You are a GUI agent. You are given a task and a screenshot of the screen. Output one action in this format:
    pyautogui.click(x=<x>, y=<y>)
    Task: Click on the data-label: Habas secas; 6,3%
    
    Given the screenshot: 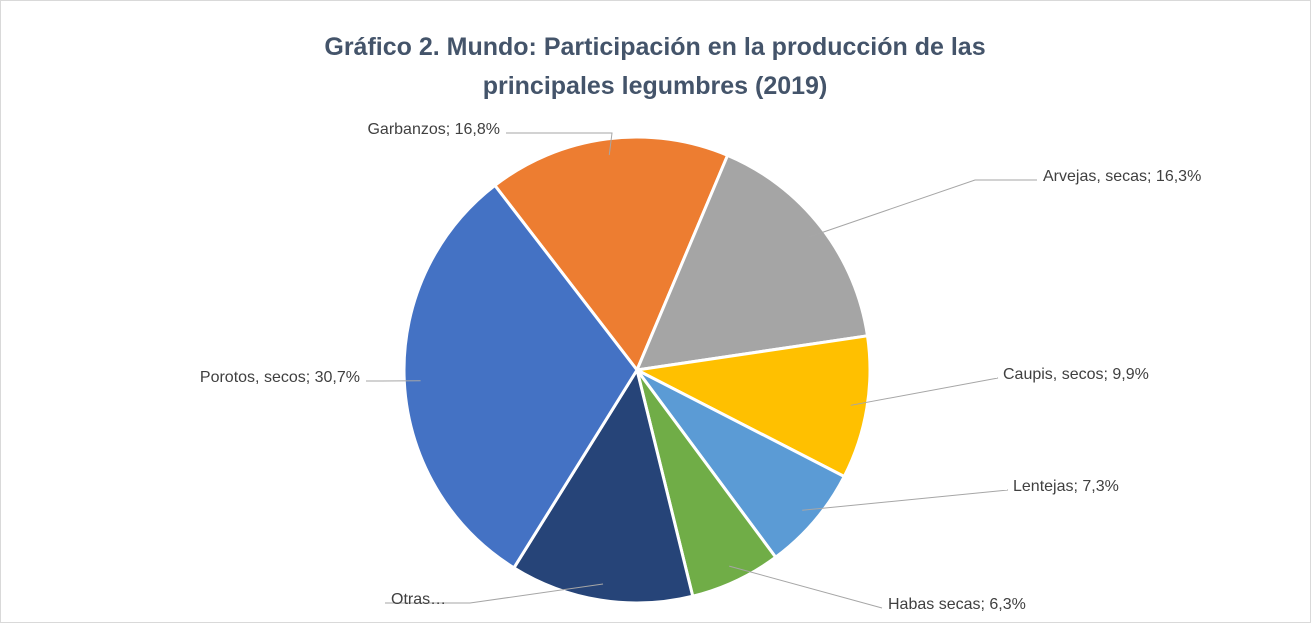 What is the action you would take?
    pyautogui.click(x=957, y=604)
    